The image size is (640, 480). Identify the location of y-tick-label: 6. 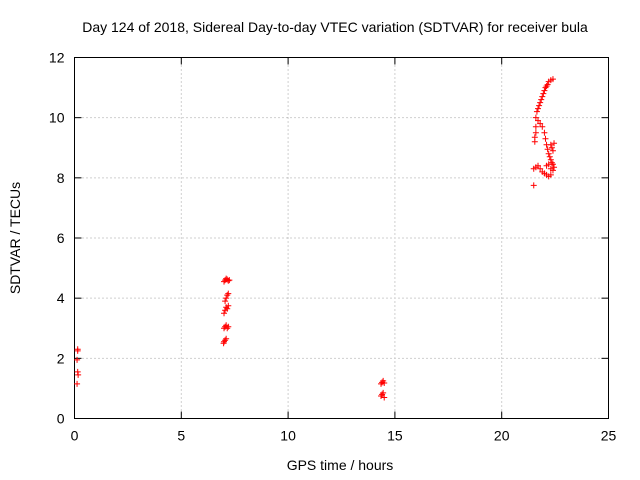
(61, 238).